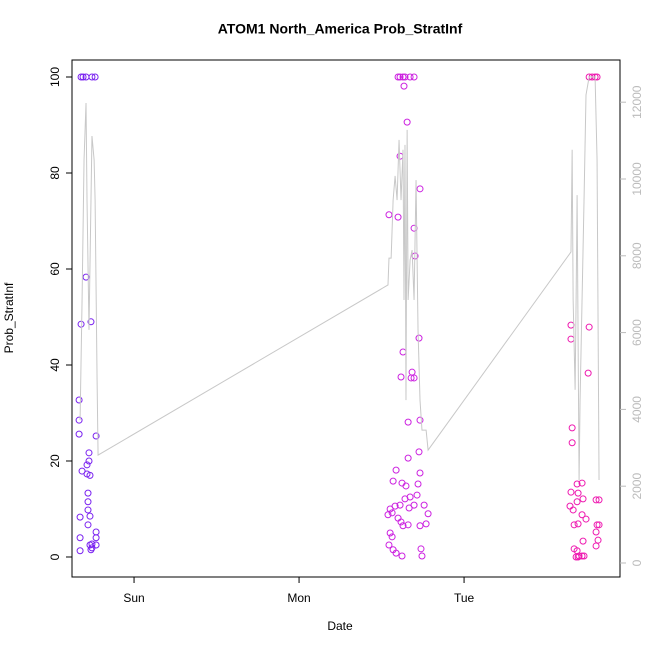  Describe the element at coordinates (133, 598) in the screenshot. I see `x-tick-label: Sun` at that location.